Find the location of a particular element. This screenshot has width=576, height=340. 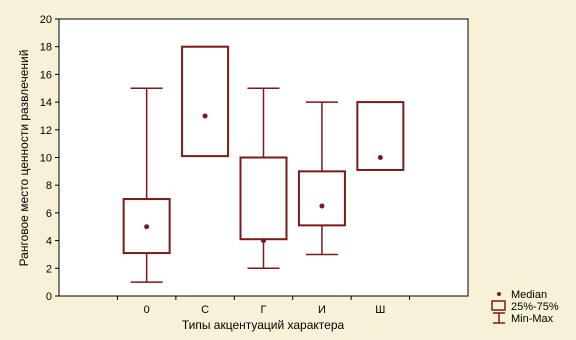

x-tick-label: С is located at coordinates (205, 310).